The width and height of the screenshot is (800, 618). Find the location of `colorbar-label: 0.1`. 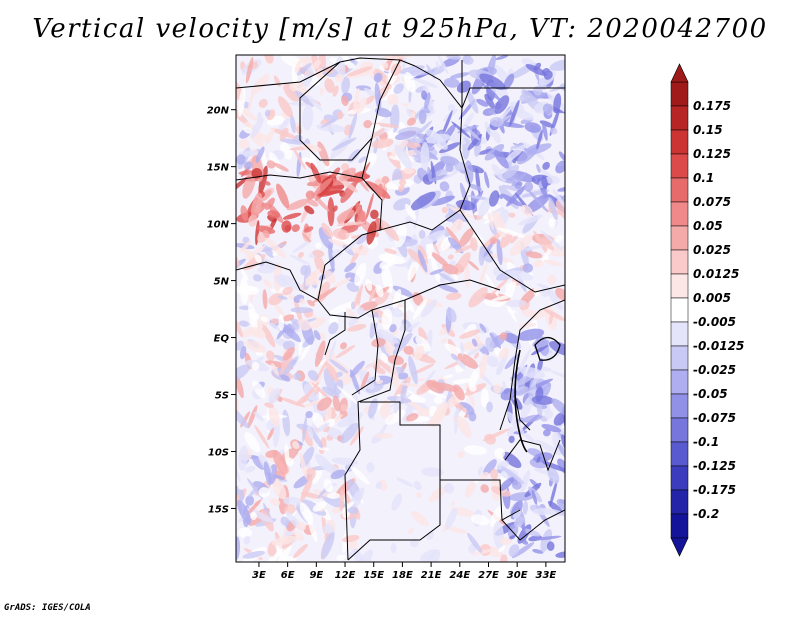

colorbar-label: 0.1 is located at coordinates (703, 178).